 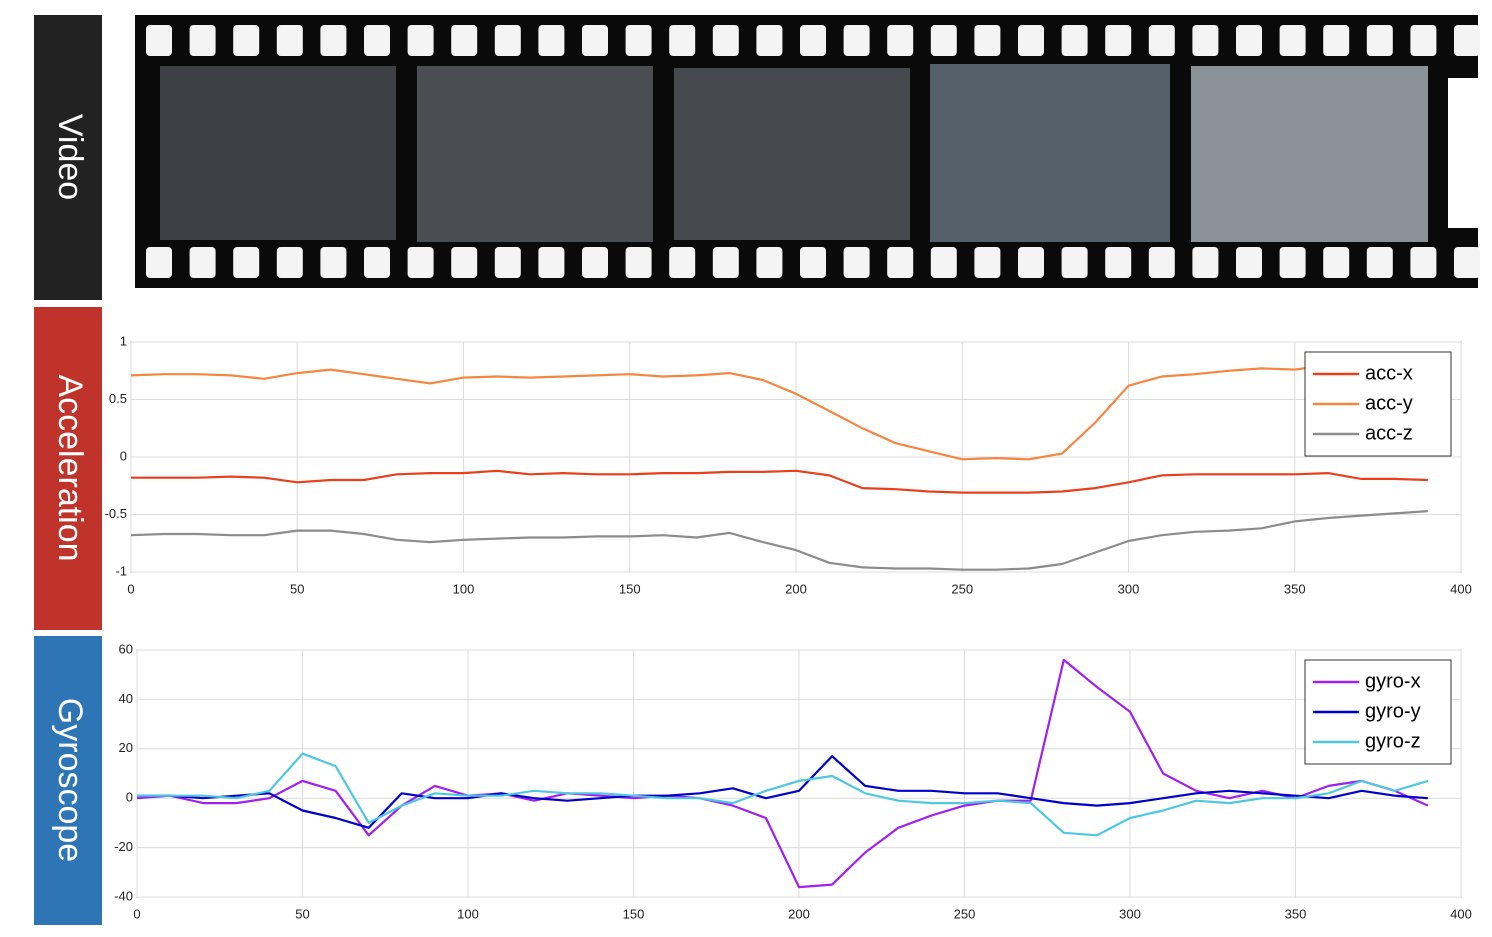 I want to click on x-tick-label: 200, so click(x=796, y=588).